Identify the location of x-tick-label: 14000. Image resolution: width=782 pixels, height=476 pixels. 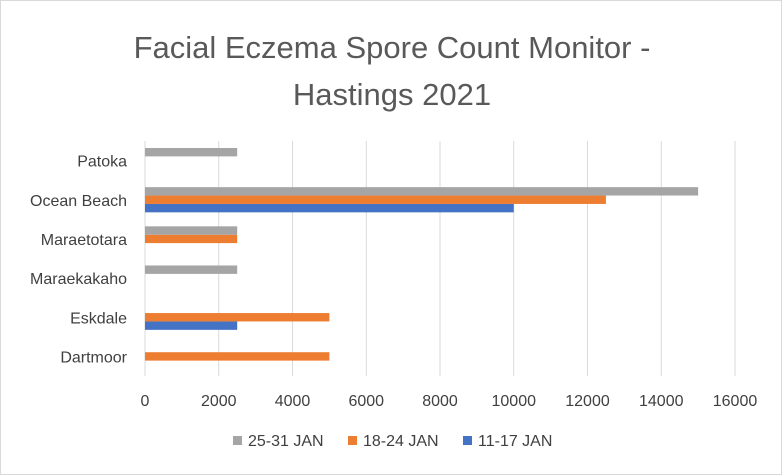
(661, 401).